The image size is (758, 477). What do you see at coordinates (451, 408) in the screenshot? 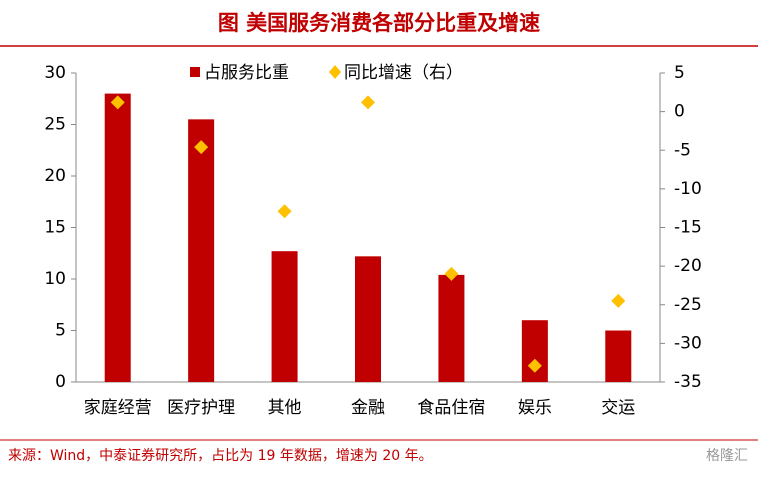
I see `x-tick-label: 食品住宿` at bounding box center [451, 408].